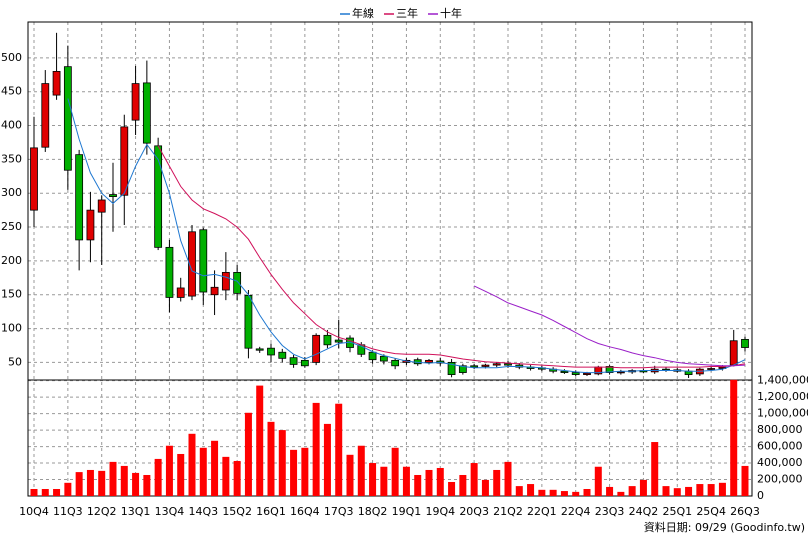  I want to click on y-tick-label: 450, so click(11, 91).